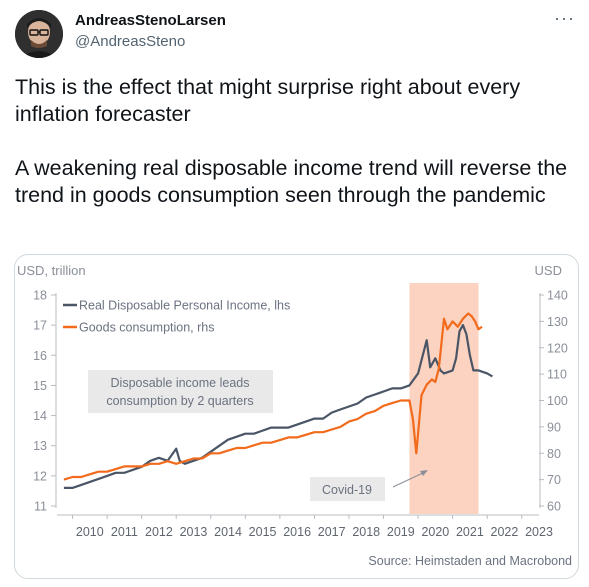 Image resolution: width=589 pixels, height=587 pixels. I want to click on avatar, so click(39, 34).